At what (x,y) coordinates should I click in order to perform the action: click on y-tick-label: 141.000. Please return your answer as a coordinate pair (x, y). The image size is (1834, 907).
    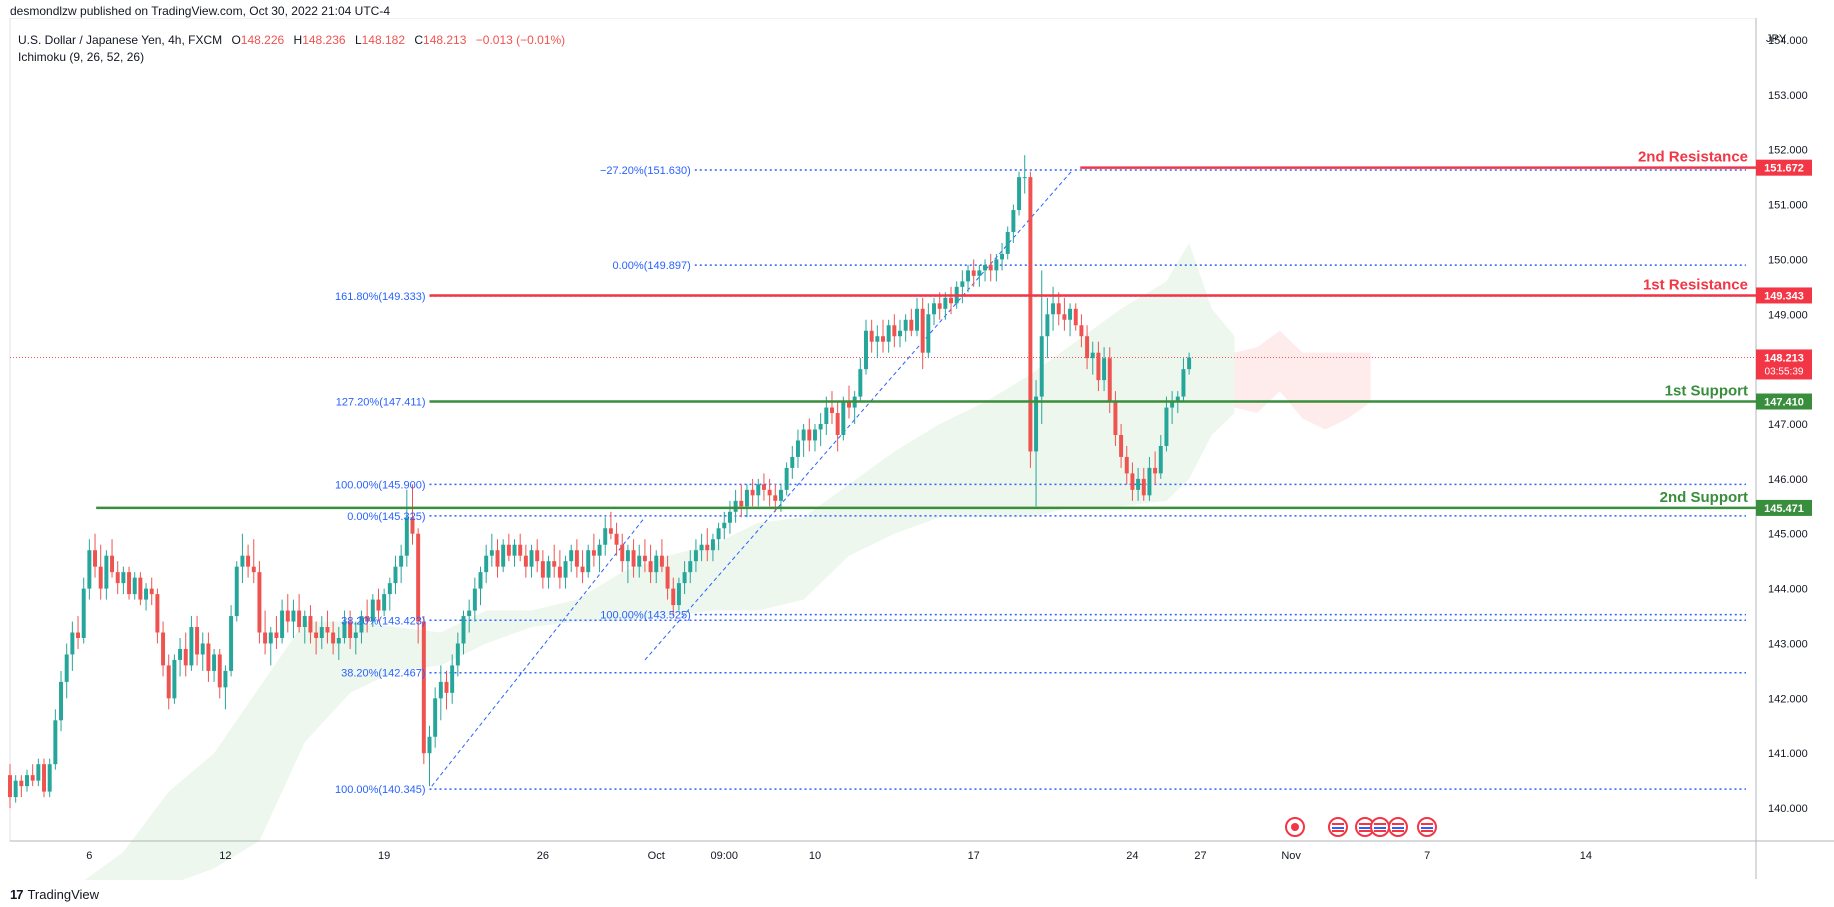
    Looking at the image, I should click on (1788, 754).